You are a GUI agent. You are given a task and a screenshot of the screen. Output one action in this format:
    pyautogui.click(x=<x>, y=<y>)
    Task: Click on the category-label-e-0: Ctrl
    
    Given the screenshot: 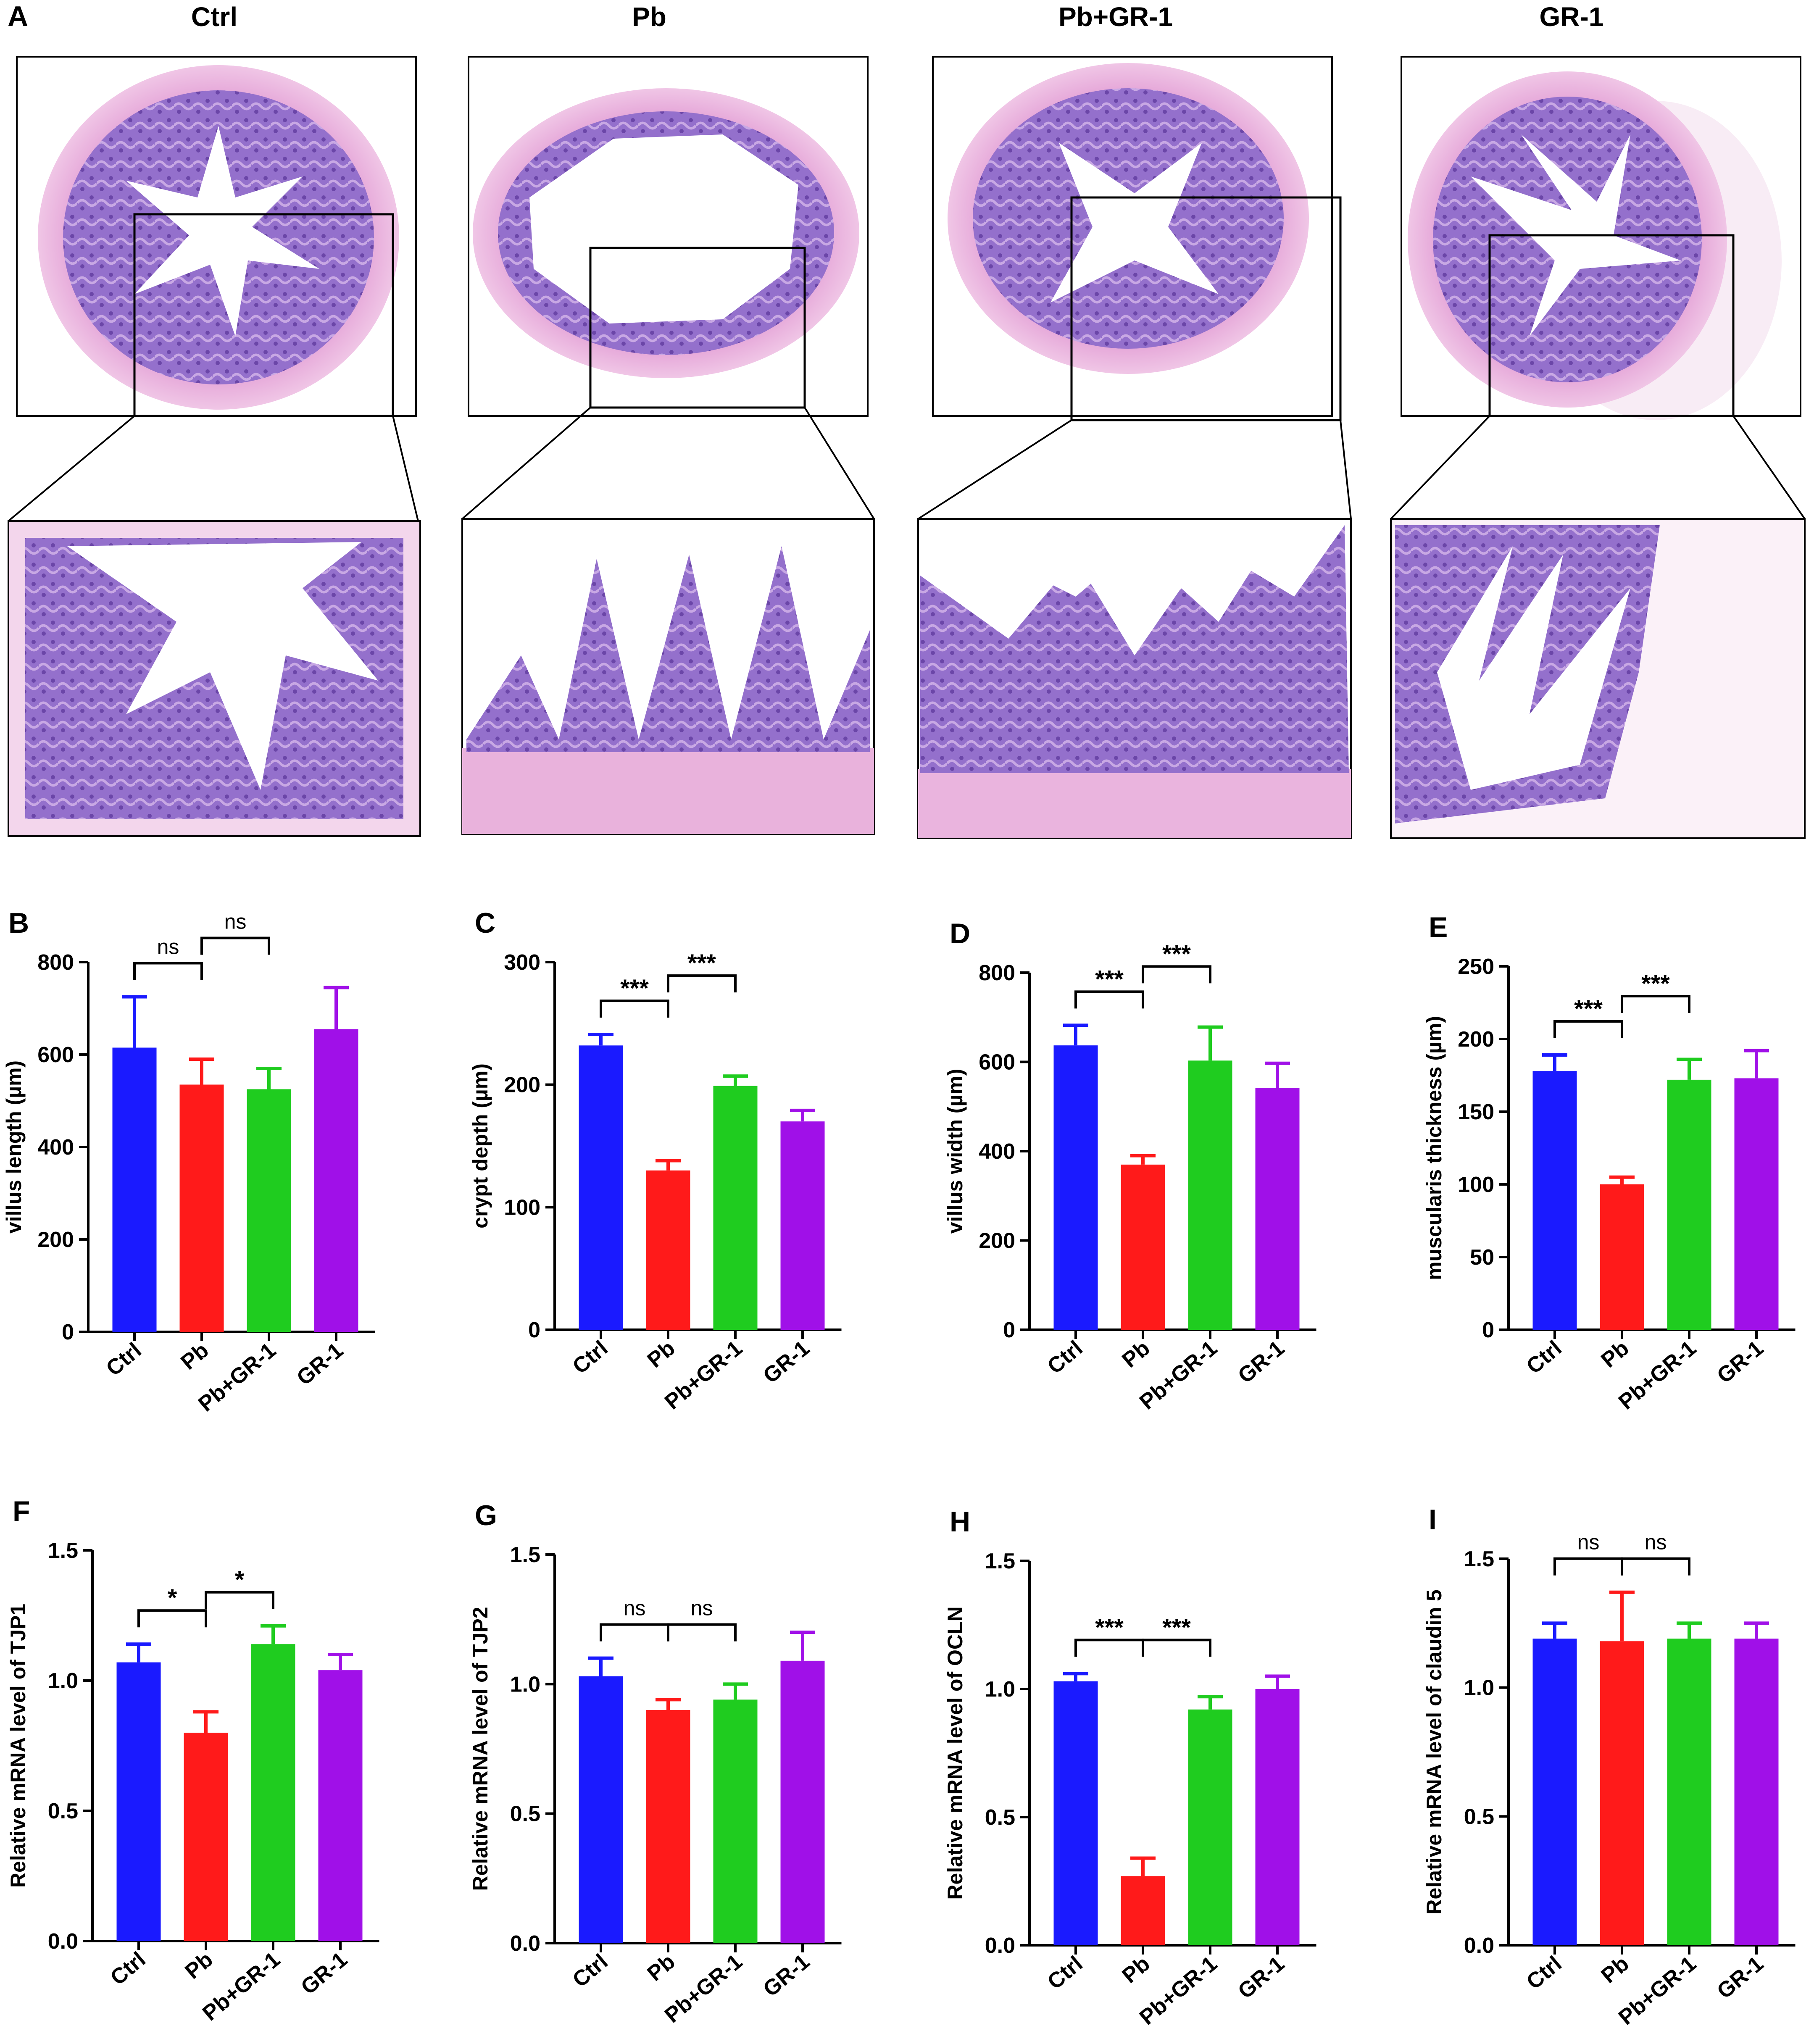 What is the action you would take?
    pyautogui.click(x=1544, y=1357)
    